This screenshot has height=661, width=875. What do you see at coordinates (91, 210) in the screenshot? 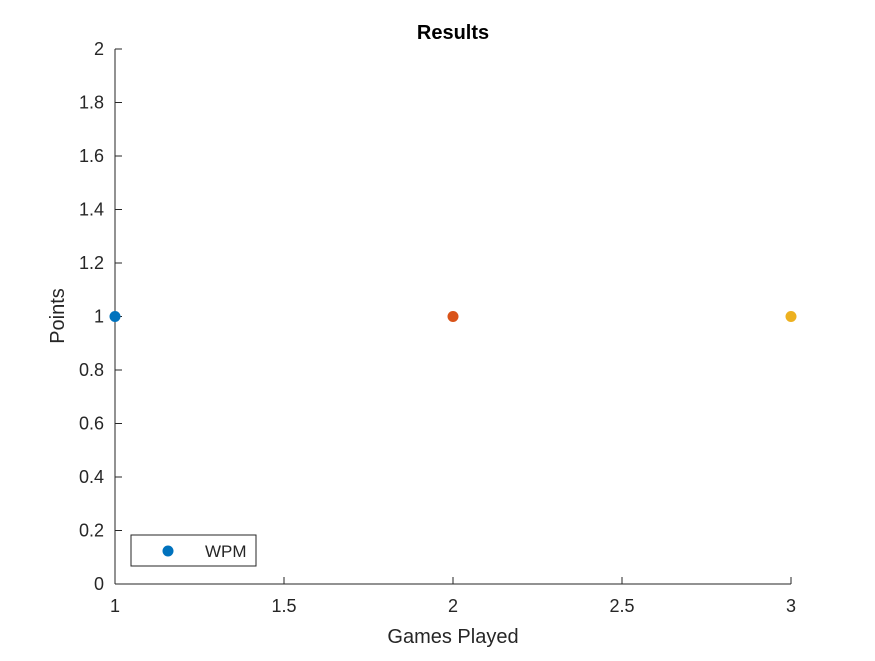
I see `y-tick-label: 1.4` at bounding box center [91, 210].